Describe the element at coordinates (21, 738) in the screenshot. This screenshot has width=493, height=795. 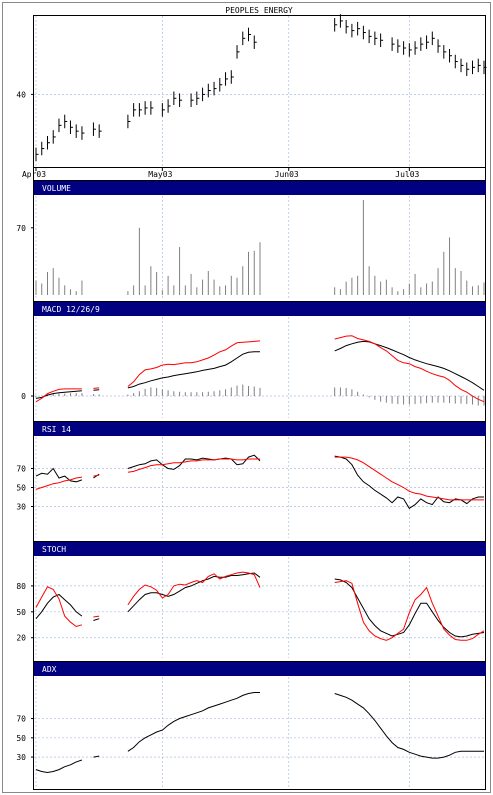
I see `y-tick-label-adx: 50` at that location.